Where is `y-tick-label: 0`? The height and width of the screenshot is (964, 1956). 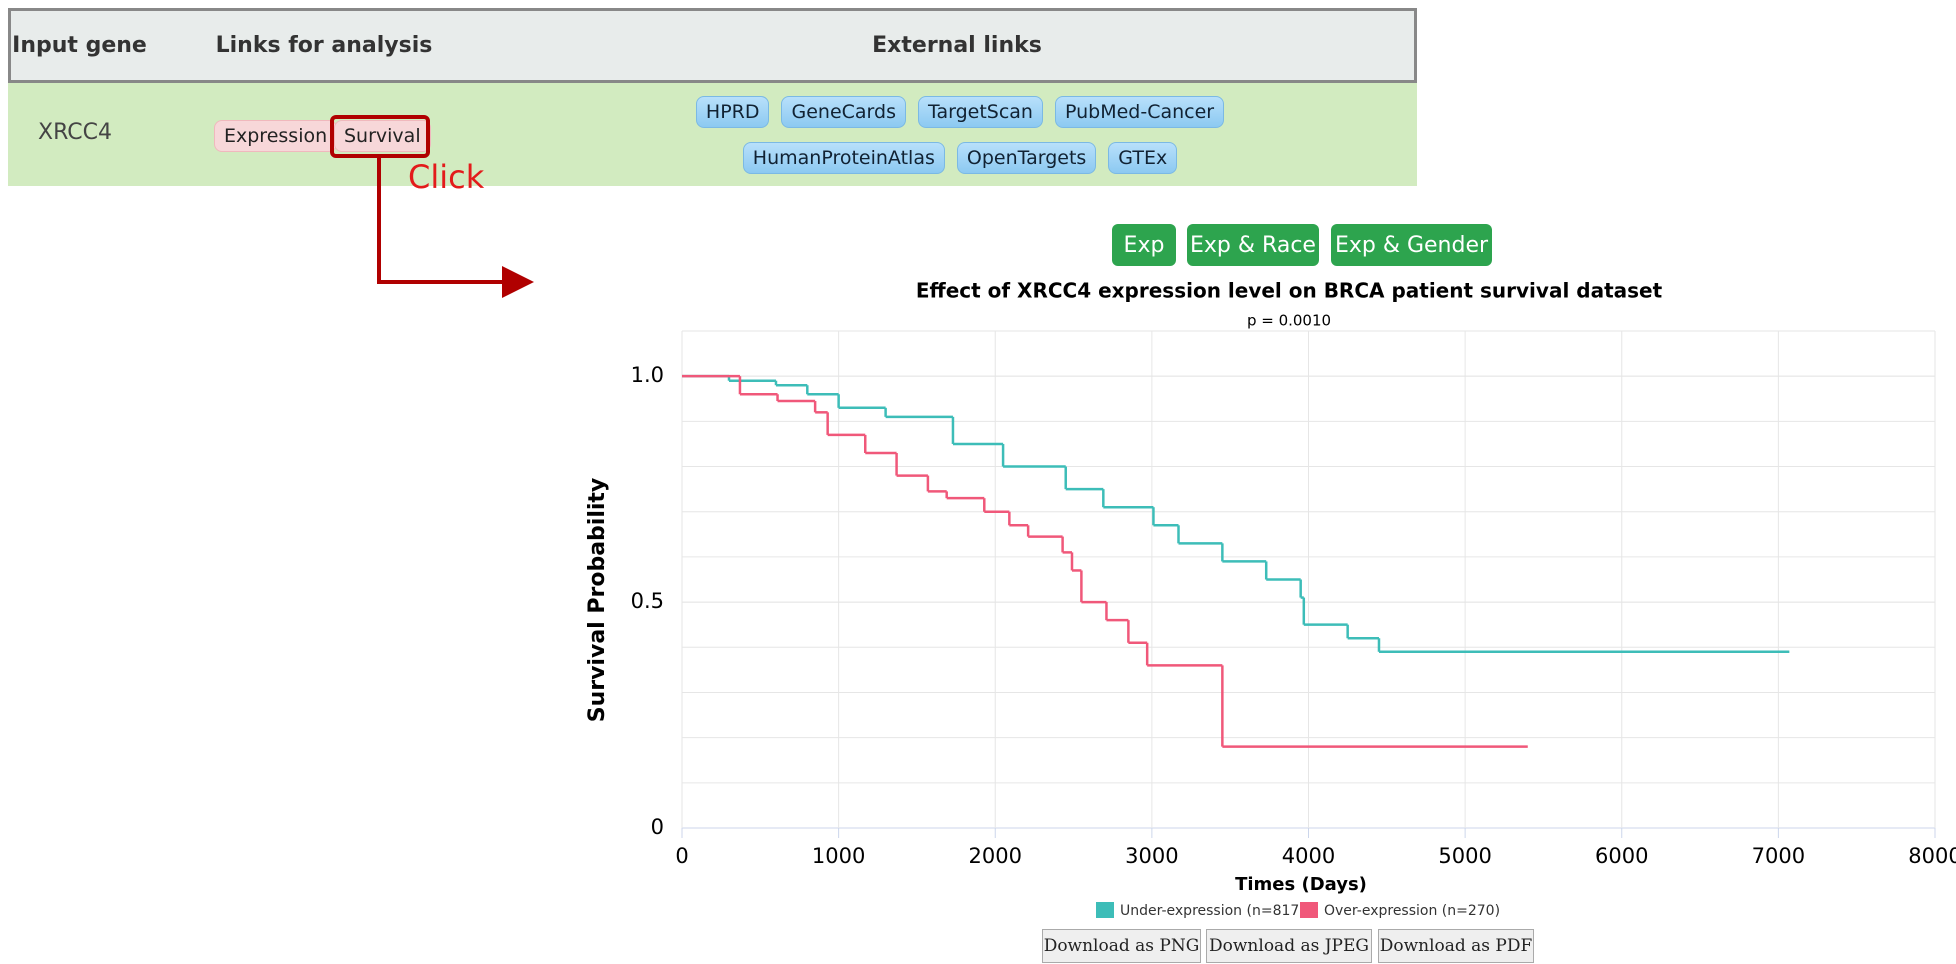 y-tick-label: 0 is located at coordinates (657, 827).